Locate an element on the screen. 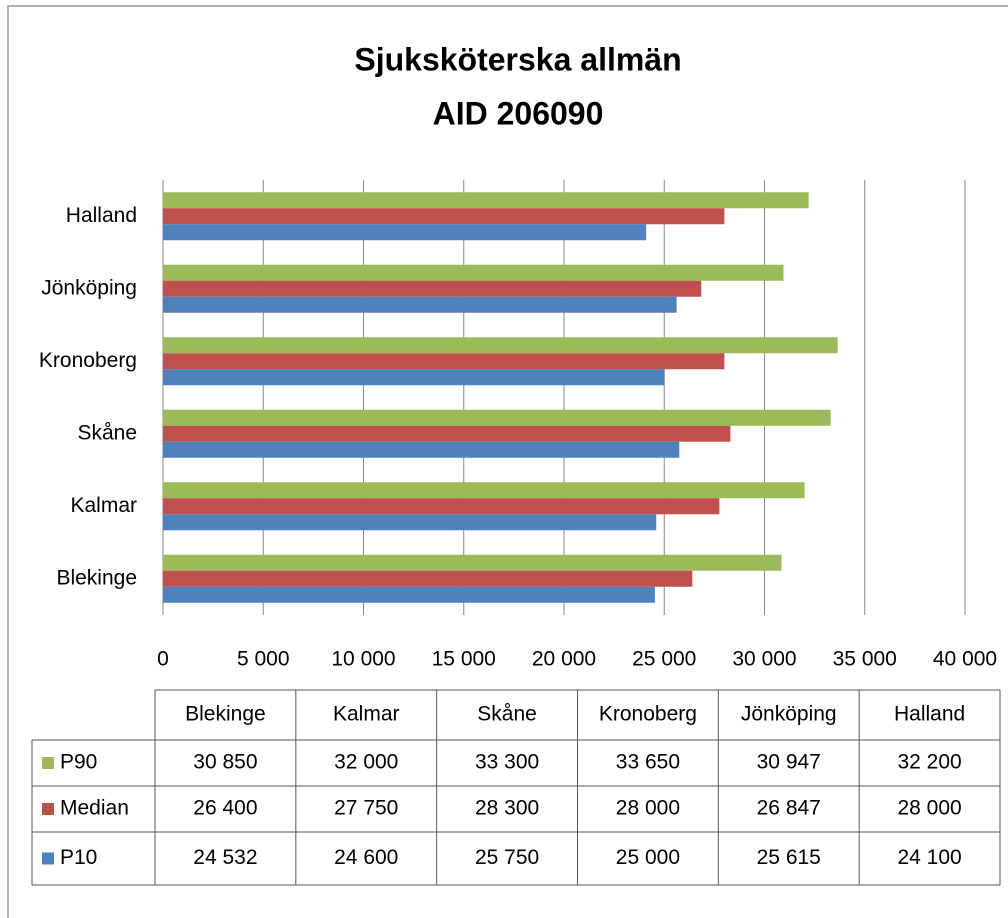 The width and height of the screenshot is (1008, 918). y-tick-label: Halland is located at coordinates (101, 215).